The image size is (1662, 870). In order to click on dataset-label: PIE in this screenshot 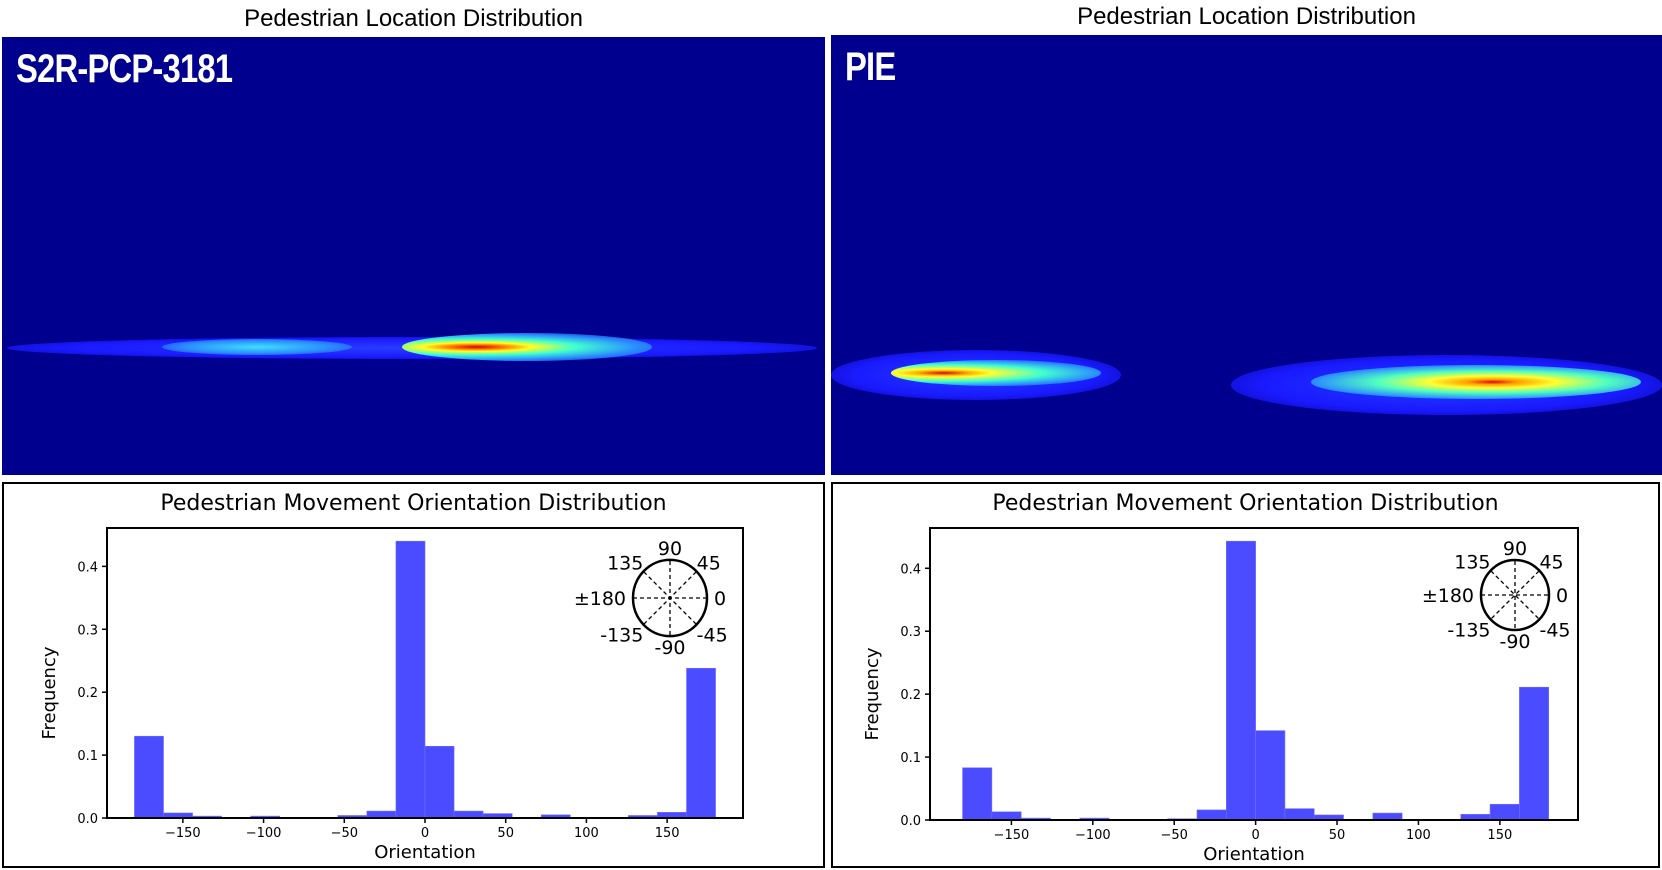, I will do `click(870, 67)`.